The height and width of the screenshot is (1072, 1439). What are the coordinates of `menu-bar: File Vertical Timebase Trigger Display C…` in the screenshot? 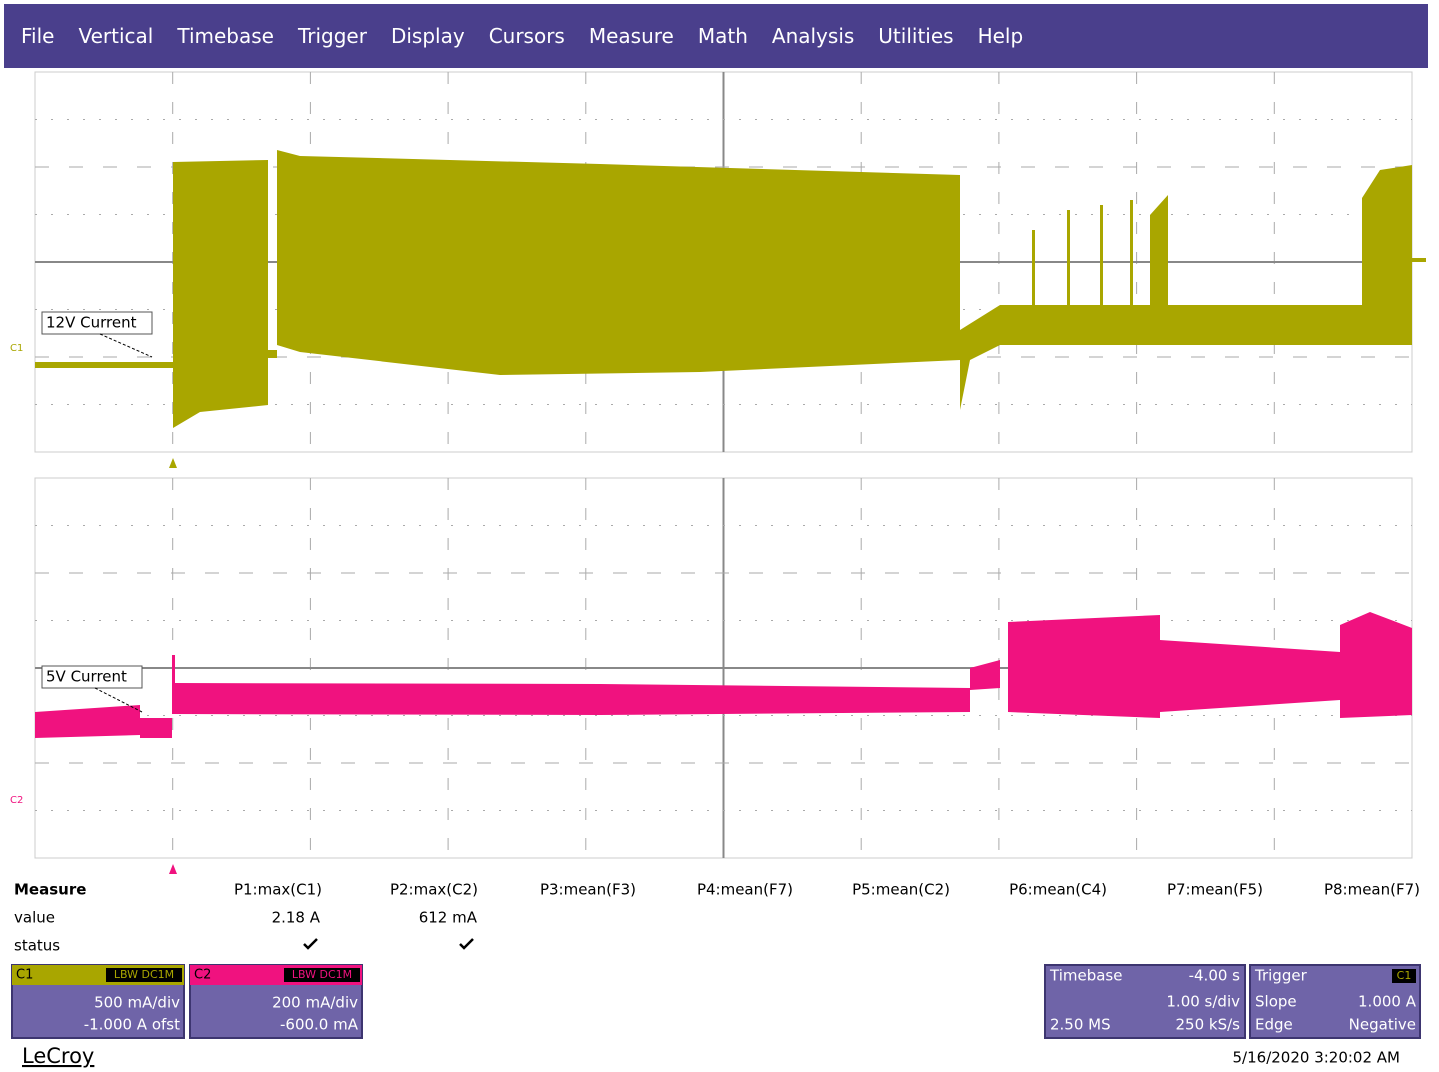 It's located at (716, 36).